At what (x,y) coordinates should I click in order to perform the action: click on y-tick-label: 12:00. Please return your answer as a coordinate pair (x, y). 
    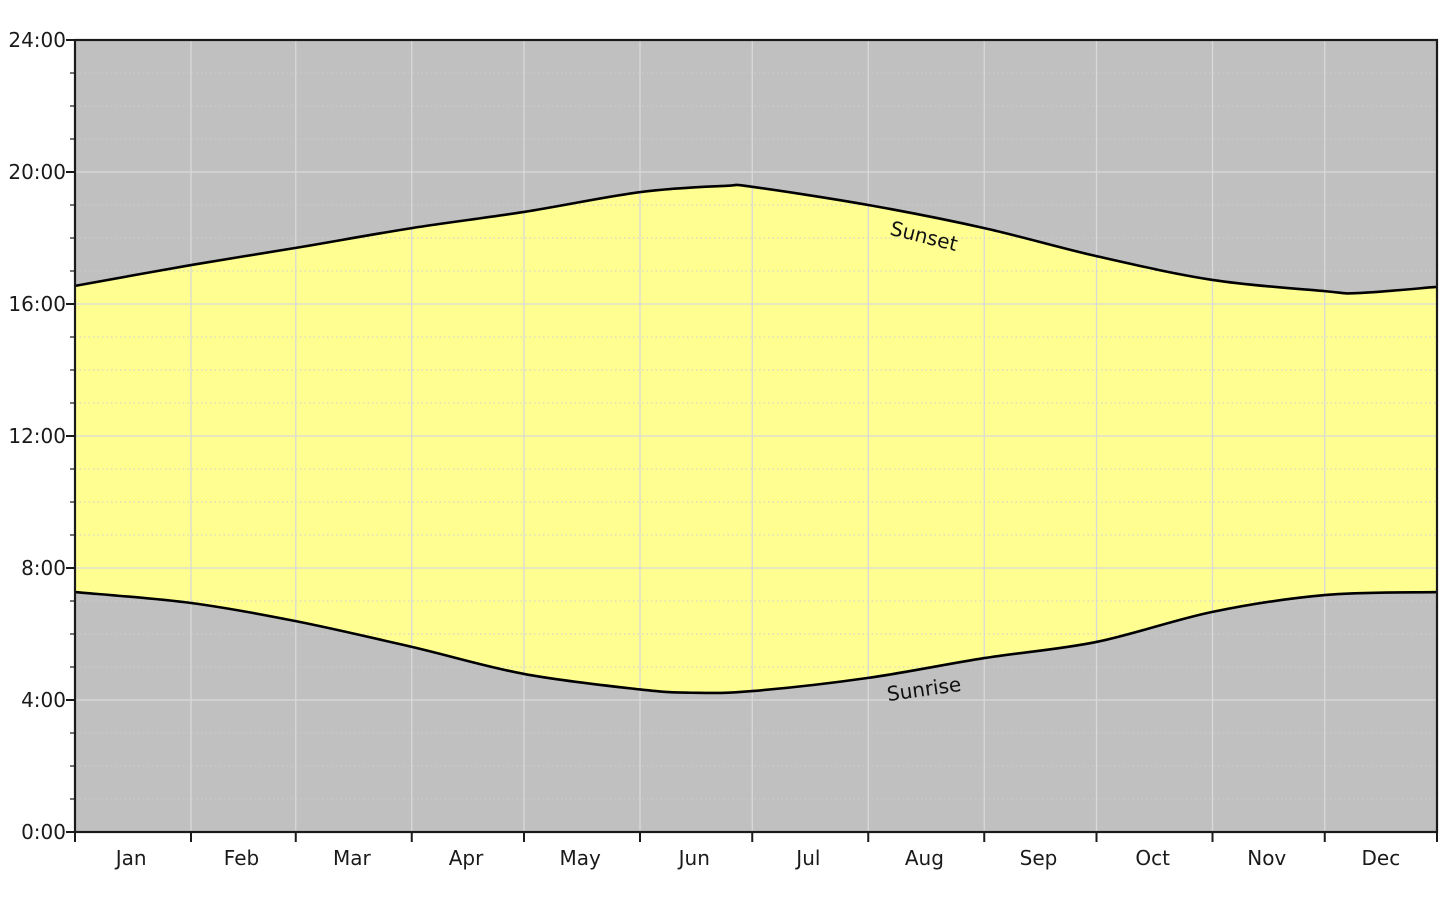
    Looking at the image, I should click on (37, 436).